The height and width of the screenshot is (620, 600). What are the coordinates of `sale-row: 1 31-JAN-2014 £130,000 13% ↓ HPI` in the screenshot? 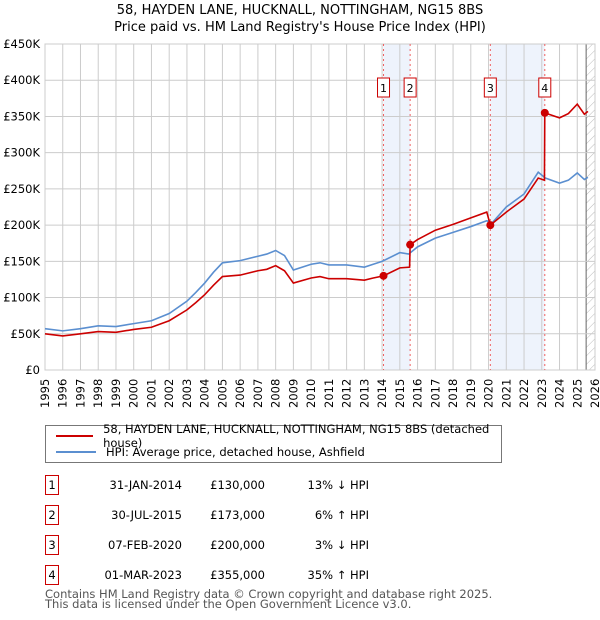 It's located at (272, 485).